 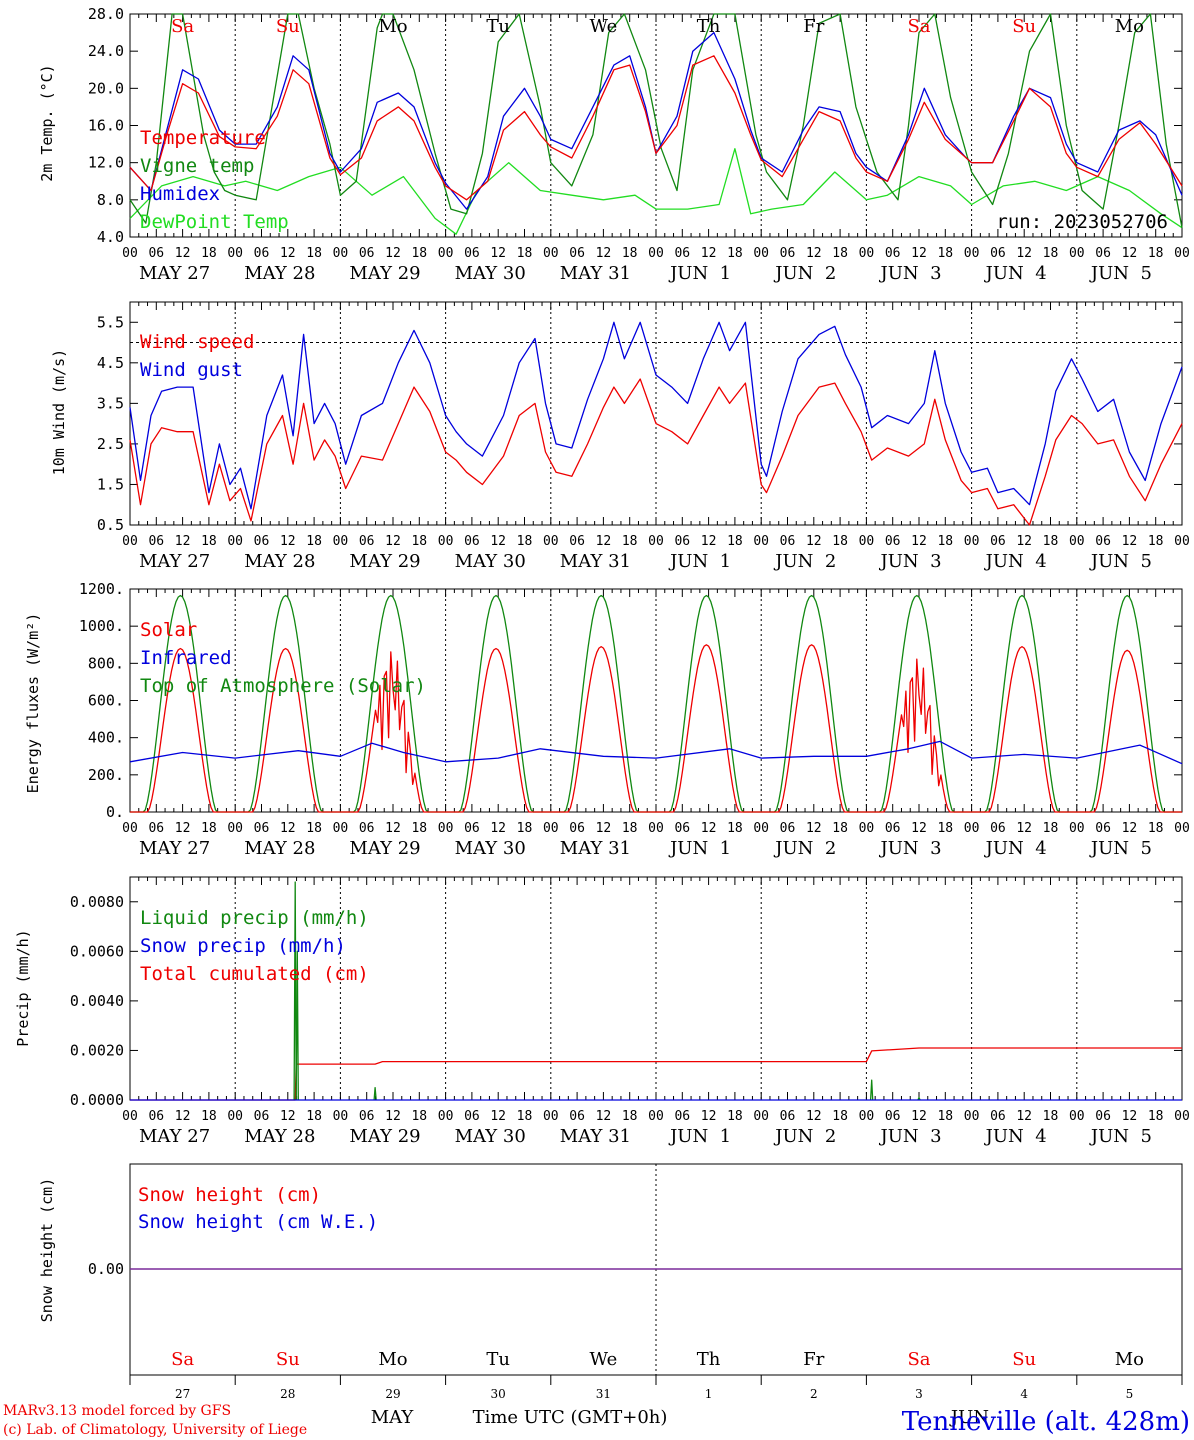 What do you see at coordinates (1120, 561) in the screenshot?
I see `day-label: JUN 5` at bounding box center [1120, 561].